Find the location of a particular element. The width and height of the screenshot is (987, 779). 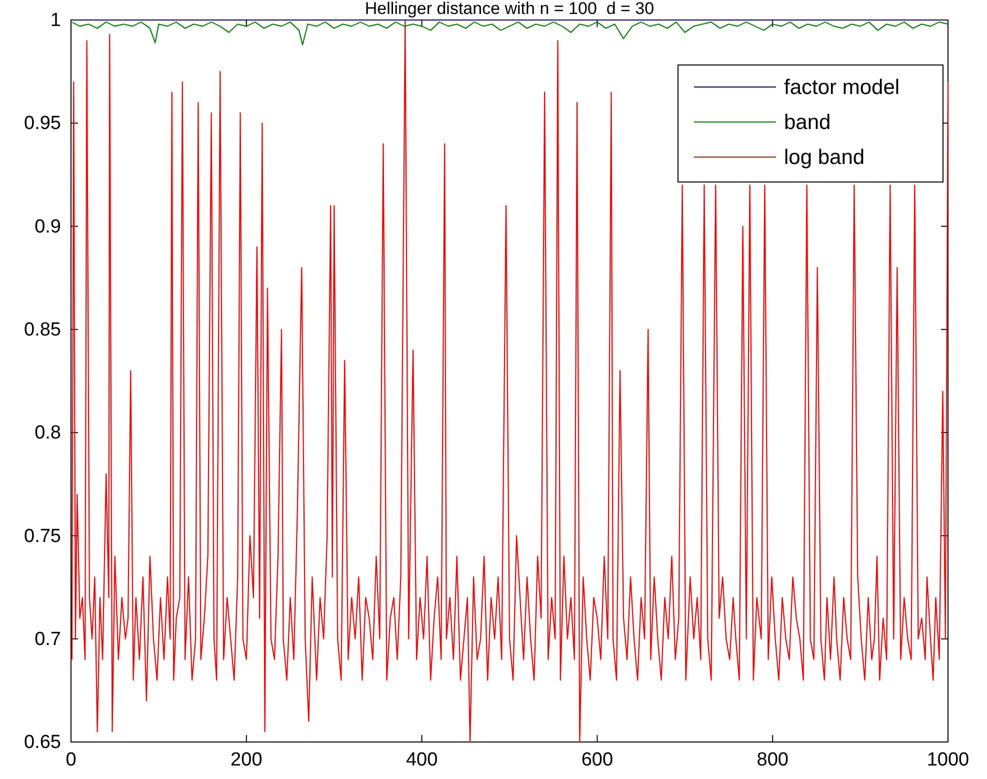

x-tick-label: 800 is located at coordinates (772, 759).